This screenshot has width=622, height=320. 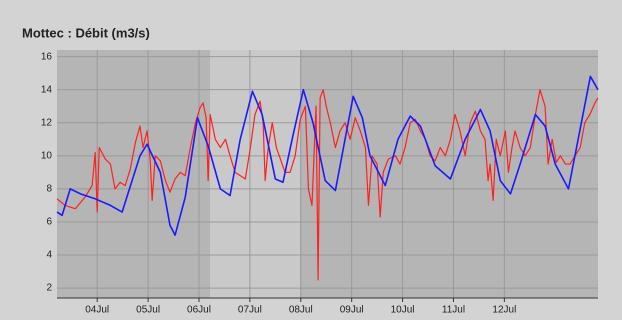 What do you see at coordinates (148, 310) in the screenshot?
I see `x-tick-label: 05Jul` at bounding box center [148, 310].